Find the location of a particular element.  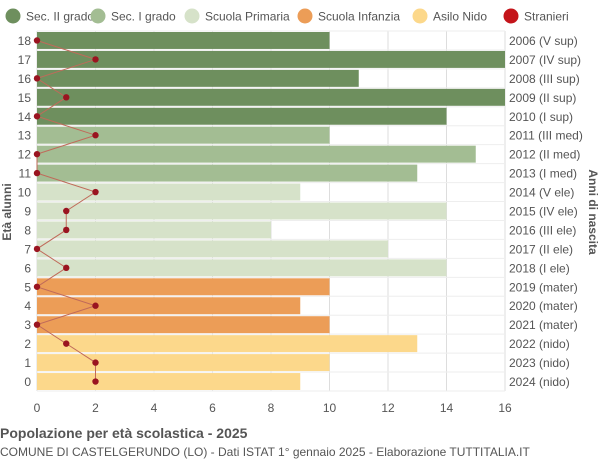

age-tick-label: 5 is located at coordinates (27, 287).